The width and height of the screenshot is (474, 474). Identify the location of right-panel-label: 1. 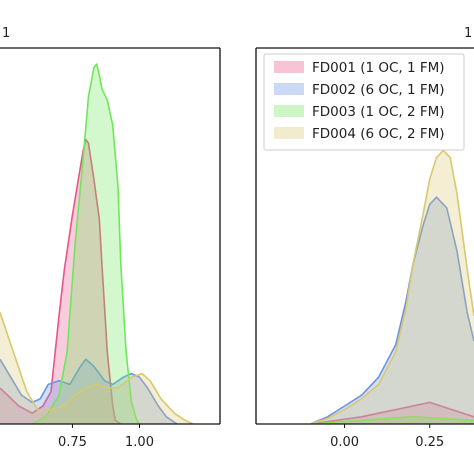
(468, 33).